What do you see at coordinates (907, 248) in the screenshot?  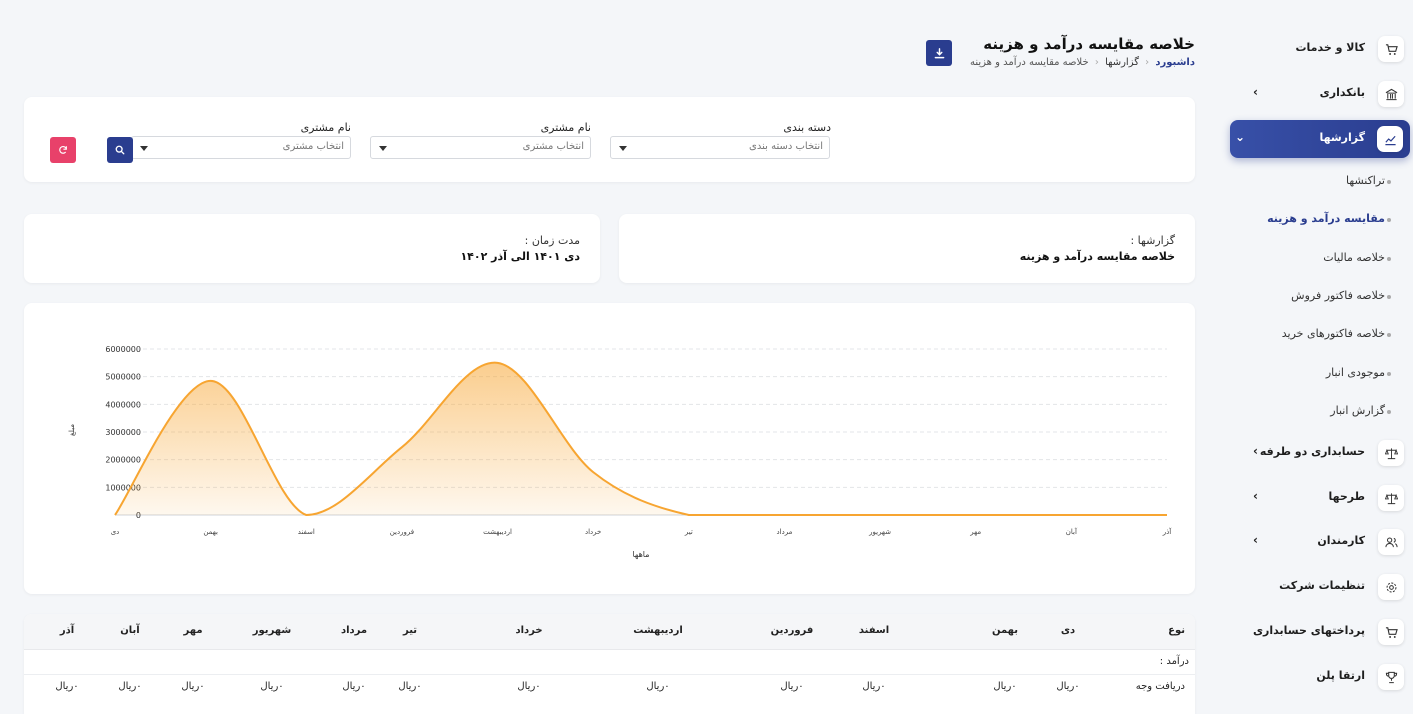 I see `report-info-card: گزارشها : خلاصه مقایسه درآمد و هزینه` at bounding box center [907, 248].